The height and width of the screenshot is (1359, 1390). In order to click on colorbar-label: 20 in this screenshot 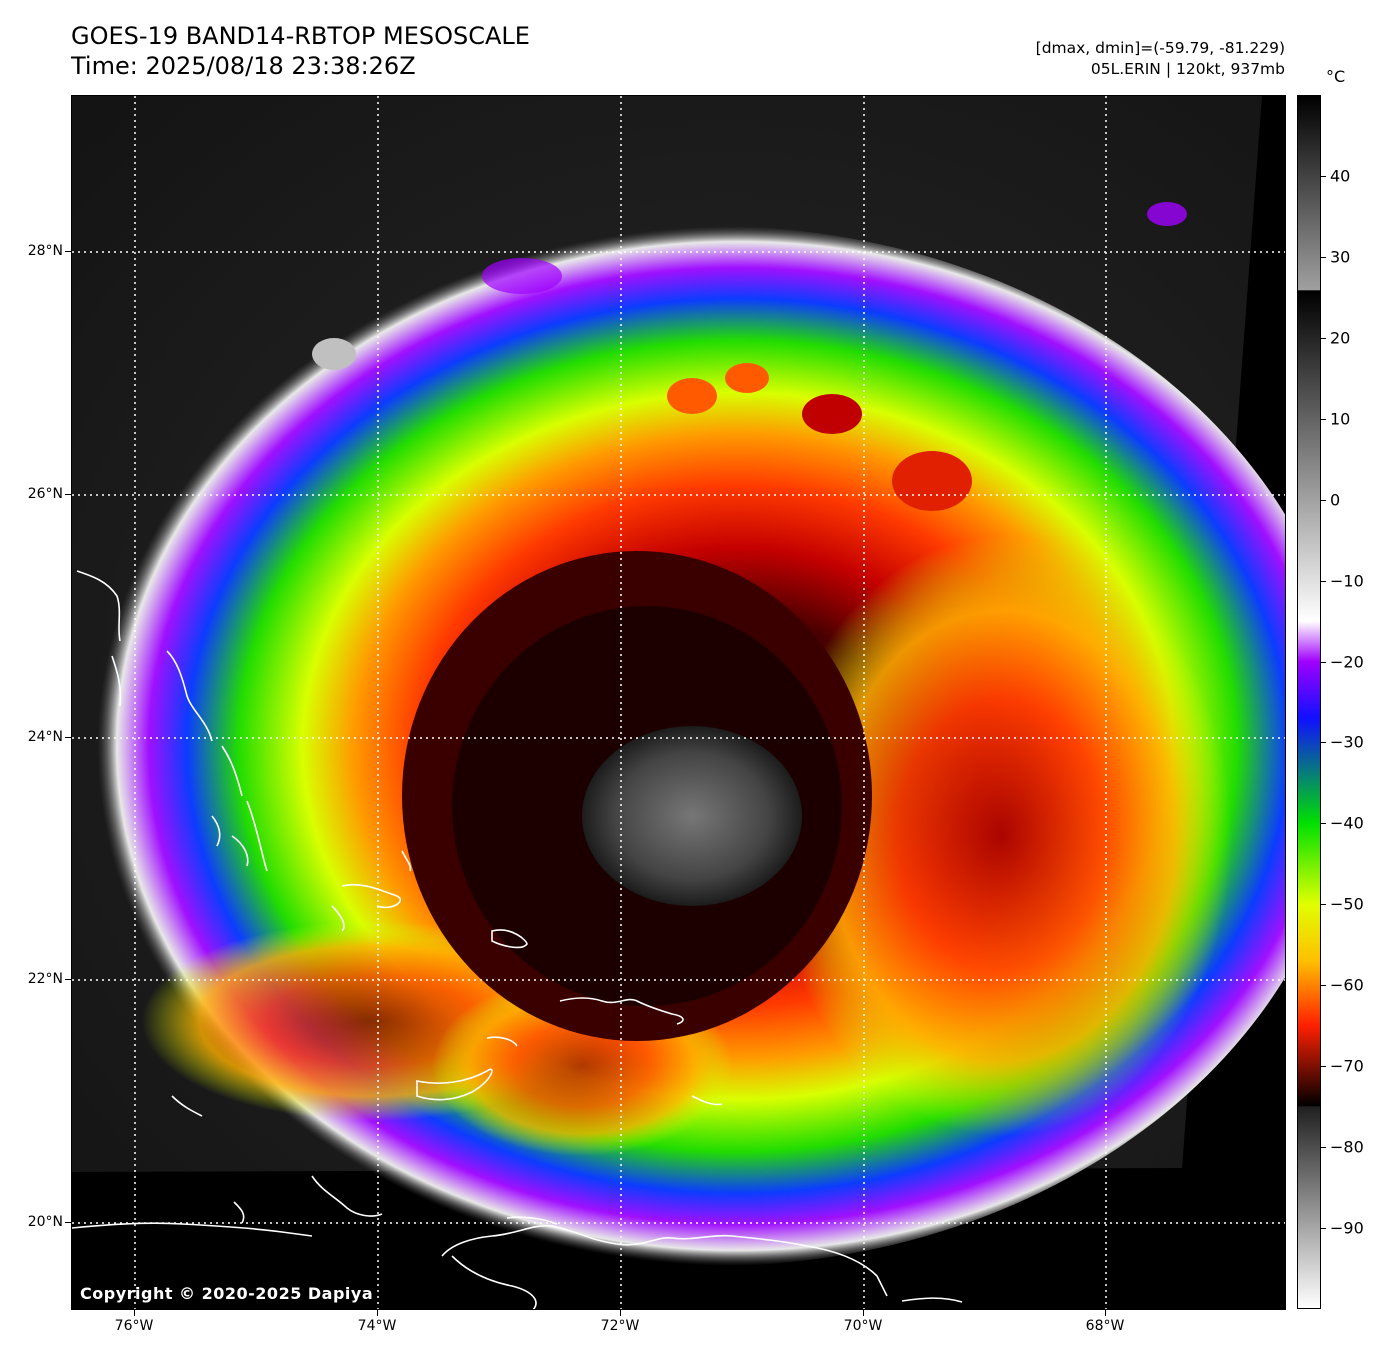, I will do `click(1340, 338)`.